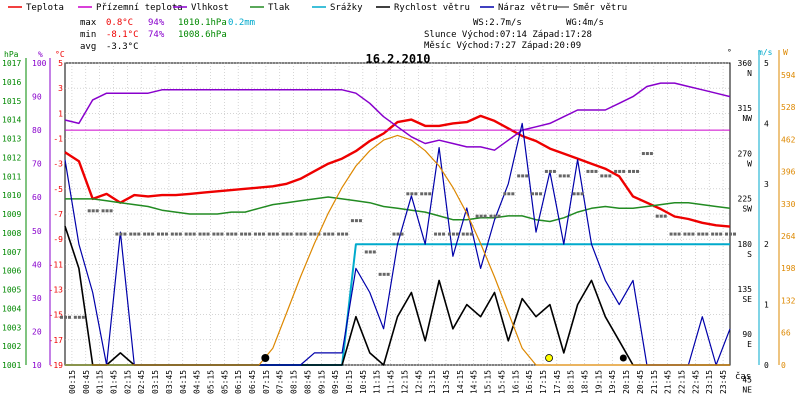 The image size is (800, 400). I want to click on legend-label: Srážky, so click(346, 8).